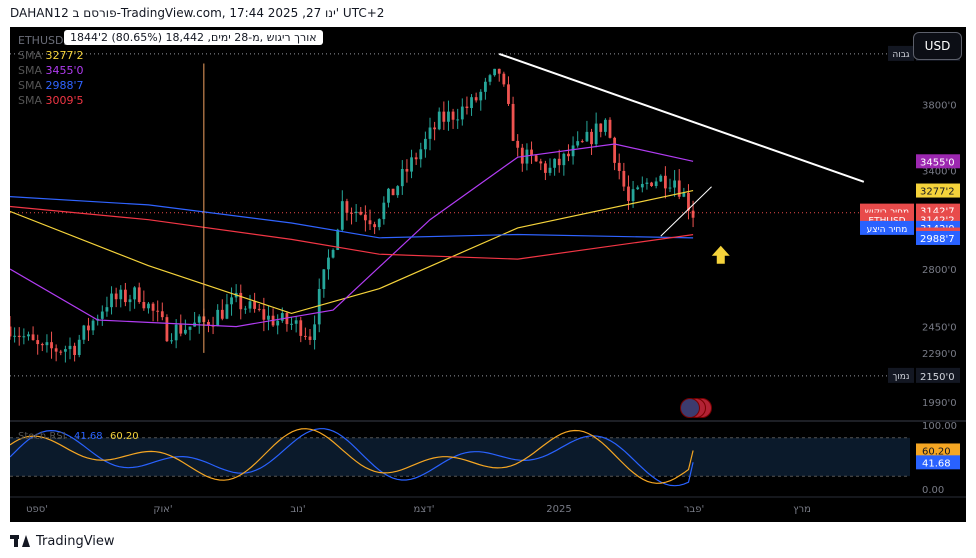 The height and width of the screenshot is (558, 976). What do you see at coordinates (937, 46) in the screenshot?
I see `currency-button: USD` at bounding box center [937, 46].